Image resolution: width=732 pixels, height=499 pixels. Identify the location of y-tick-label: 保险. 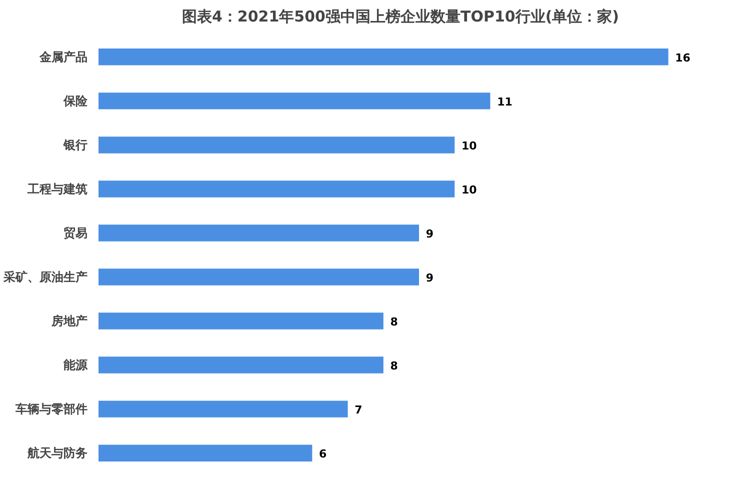
(75, 101).